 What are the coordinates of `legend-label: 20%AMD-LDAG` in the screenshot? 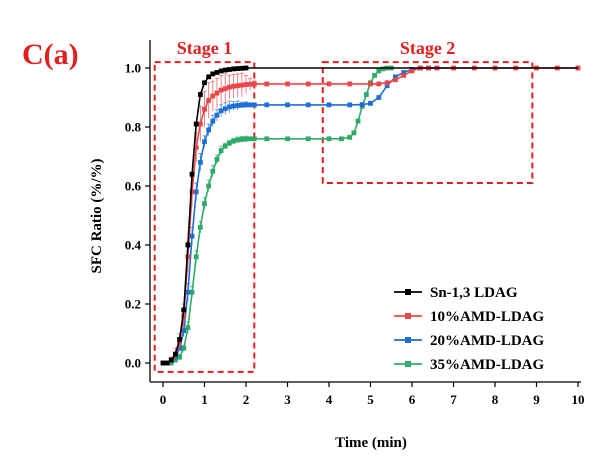 It's located at (487, 341).